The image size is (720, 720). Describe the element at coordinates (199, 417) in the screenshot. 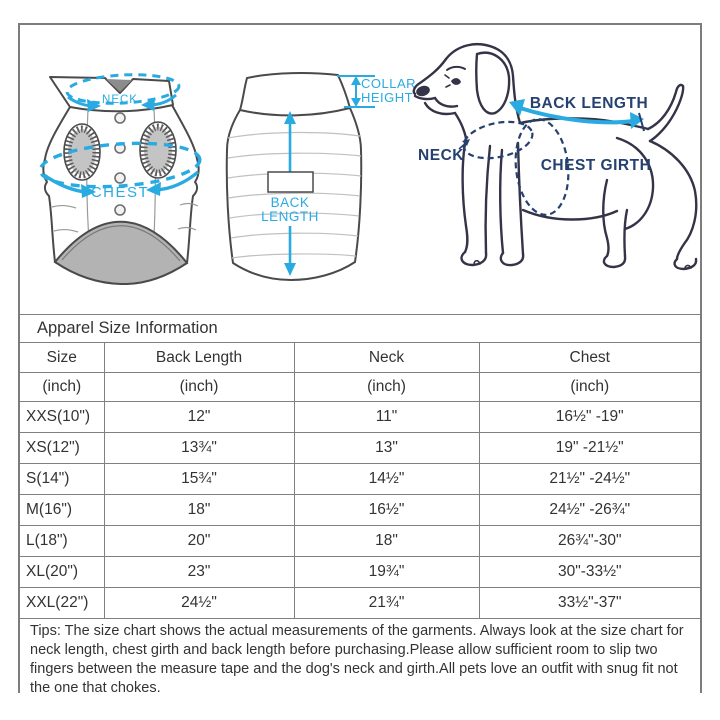

I see `back-length-value: 12"` at that location.